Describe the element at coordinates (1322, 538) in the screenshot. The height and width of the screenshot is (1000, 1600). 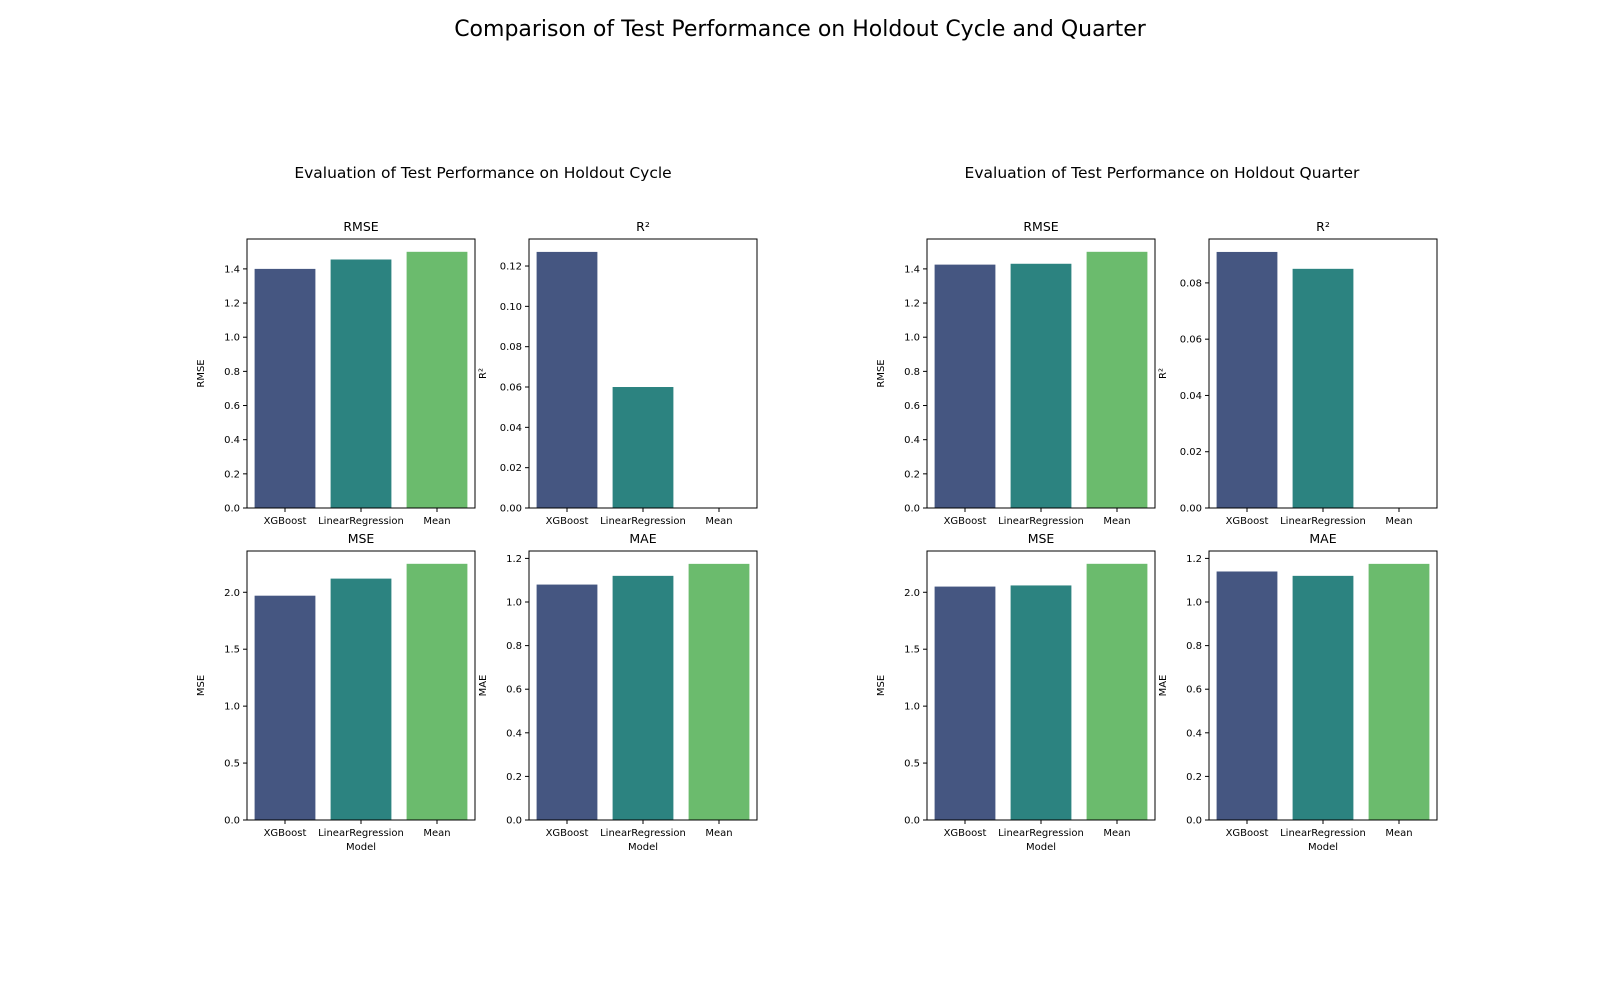
I see `panel-title-quarter-mae: MAE` at that location.